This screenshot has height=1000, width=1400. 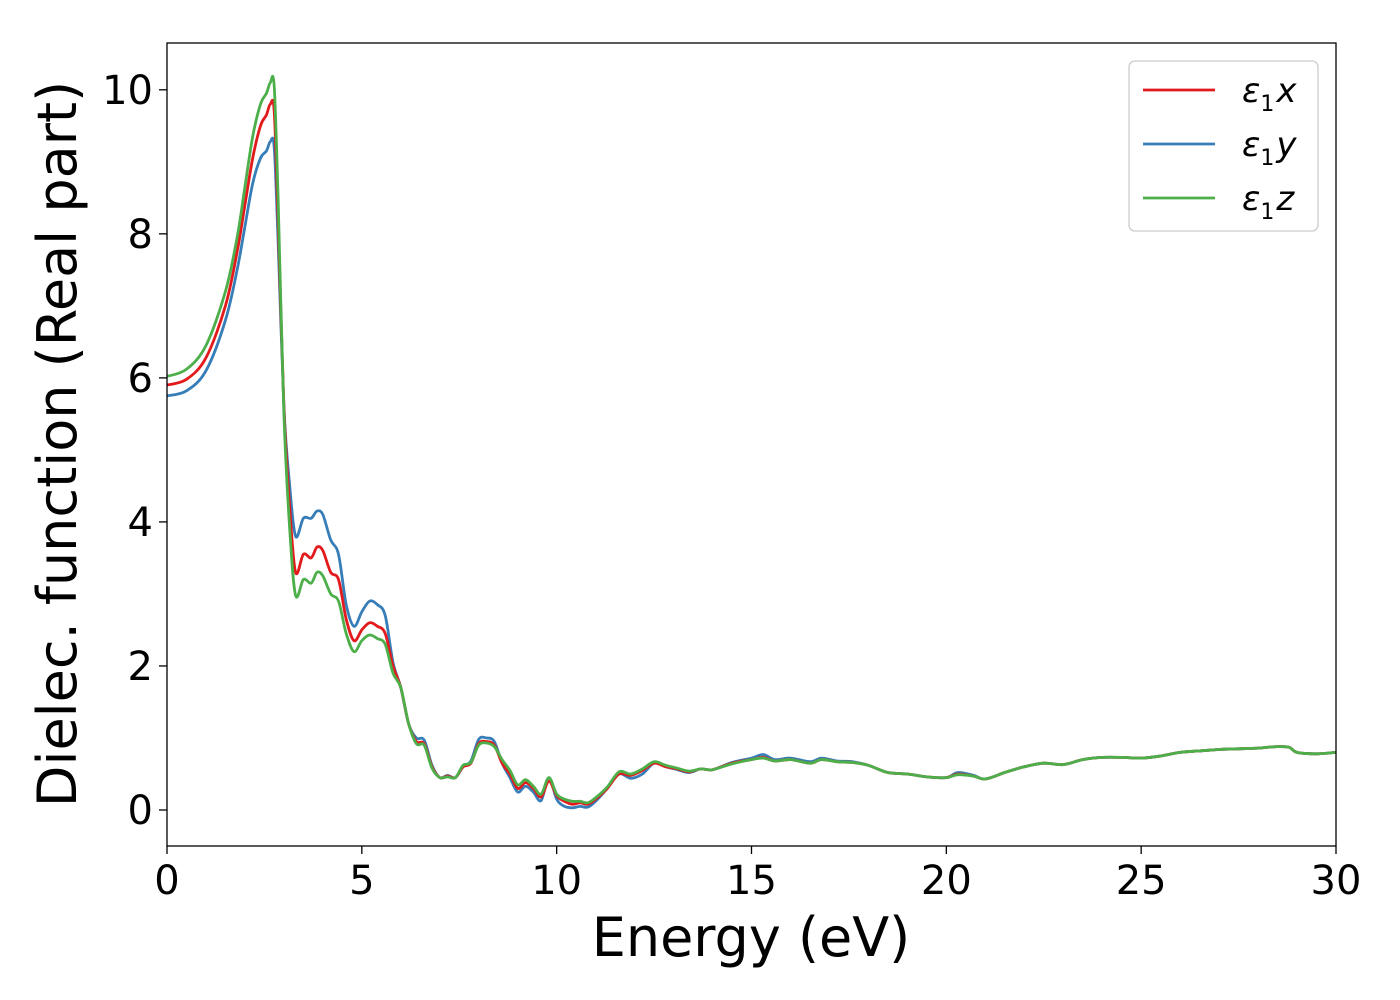 I want to click on x-tick-label: 30, so click(x=1336, y=881).